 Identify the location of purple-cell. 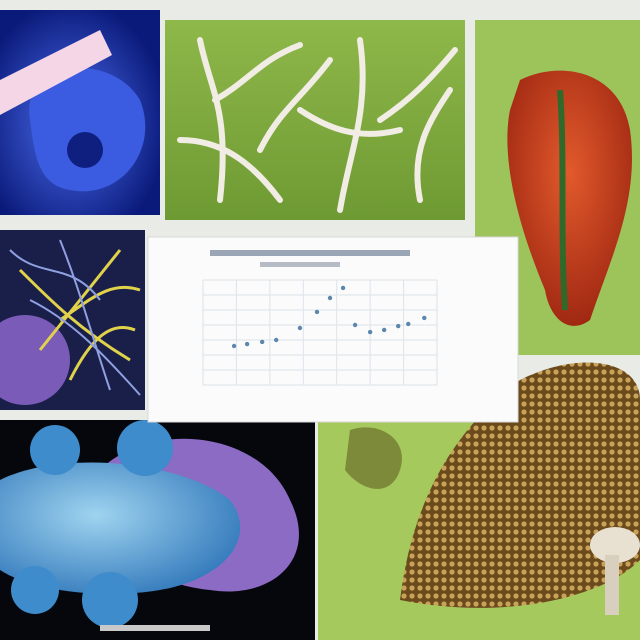
(35, 360).